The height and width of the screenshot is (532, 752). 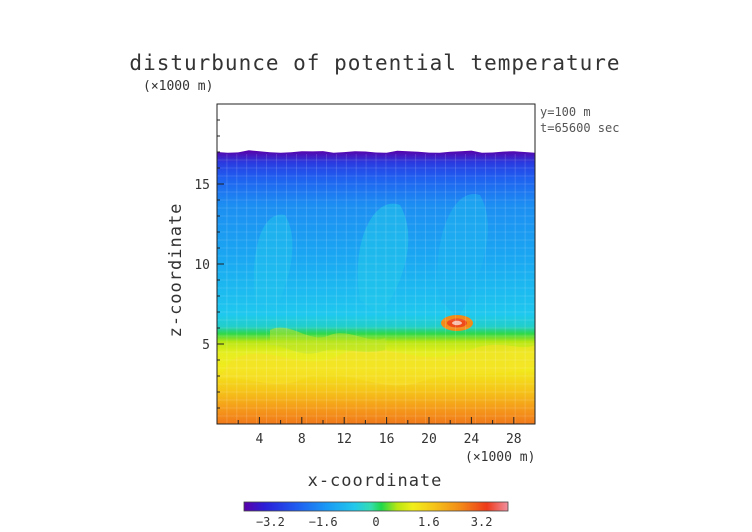 I want to click on x-tick-label: 16, so click(x=387, y=439).